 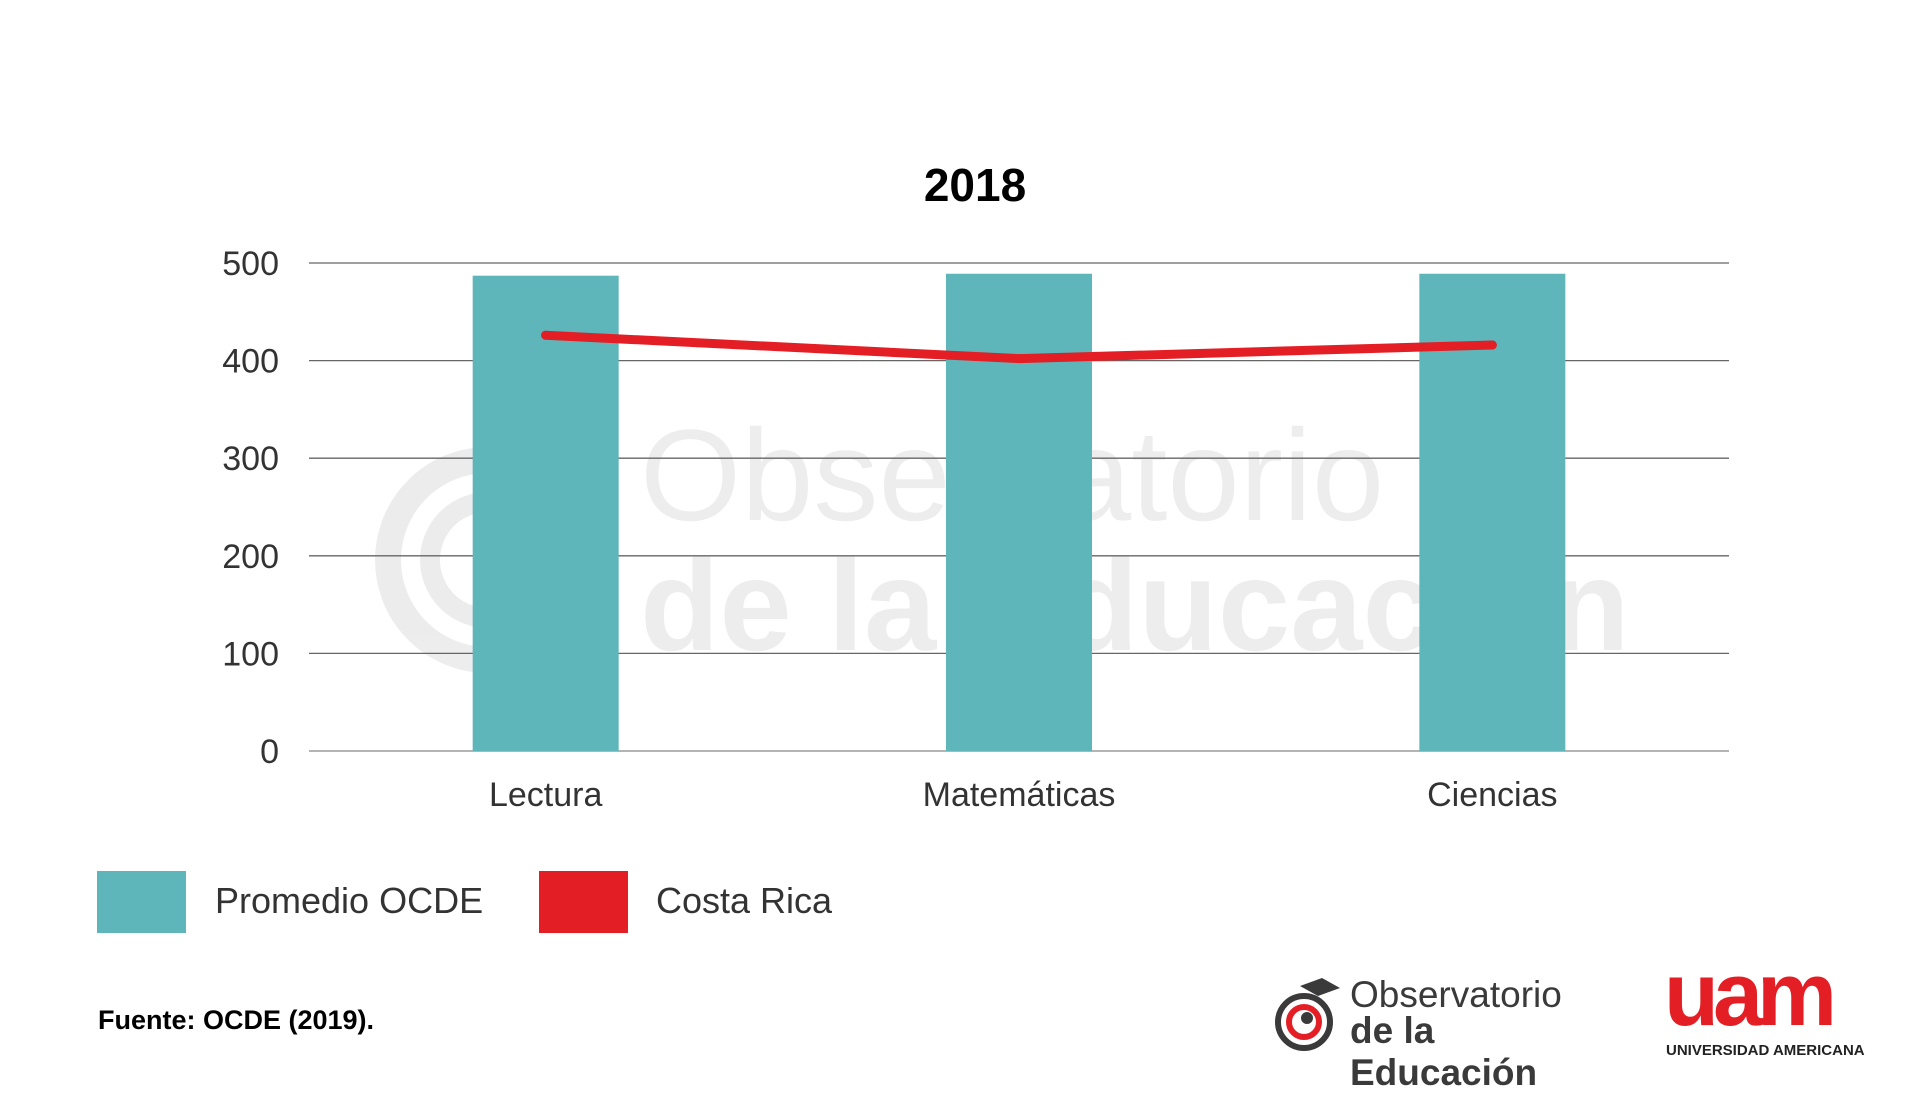 What do you see at coordinates (349, 900) in the screenshot?
I see `legend-label-promedio-ocde: Promedio OCDE` at bounding box center [349, 900].